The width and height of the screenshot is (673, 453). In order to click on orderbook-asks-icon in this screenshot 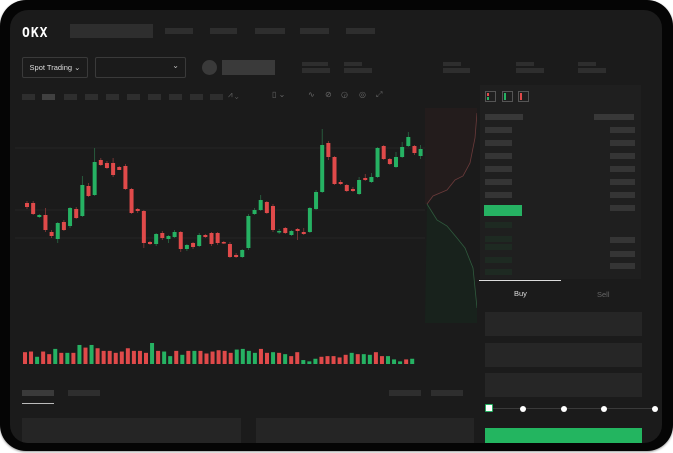, I will do `click(523, 96)`.